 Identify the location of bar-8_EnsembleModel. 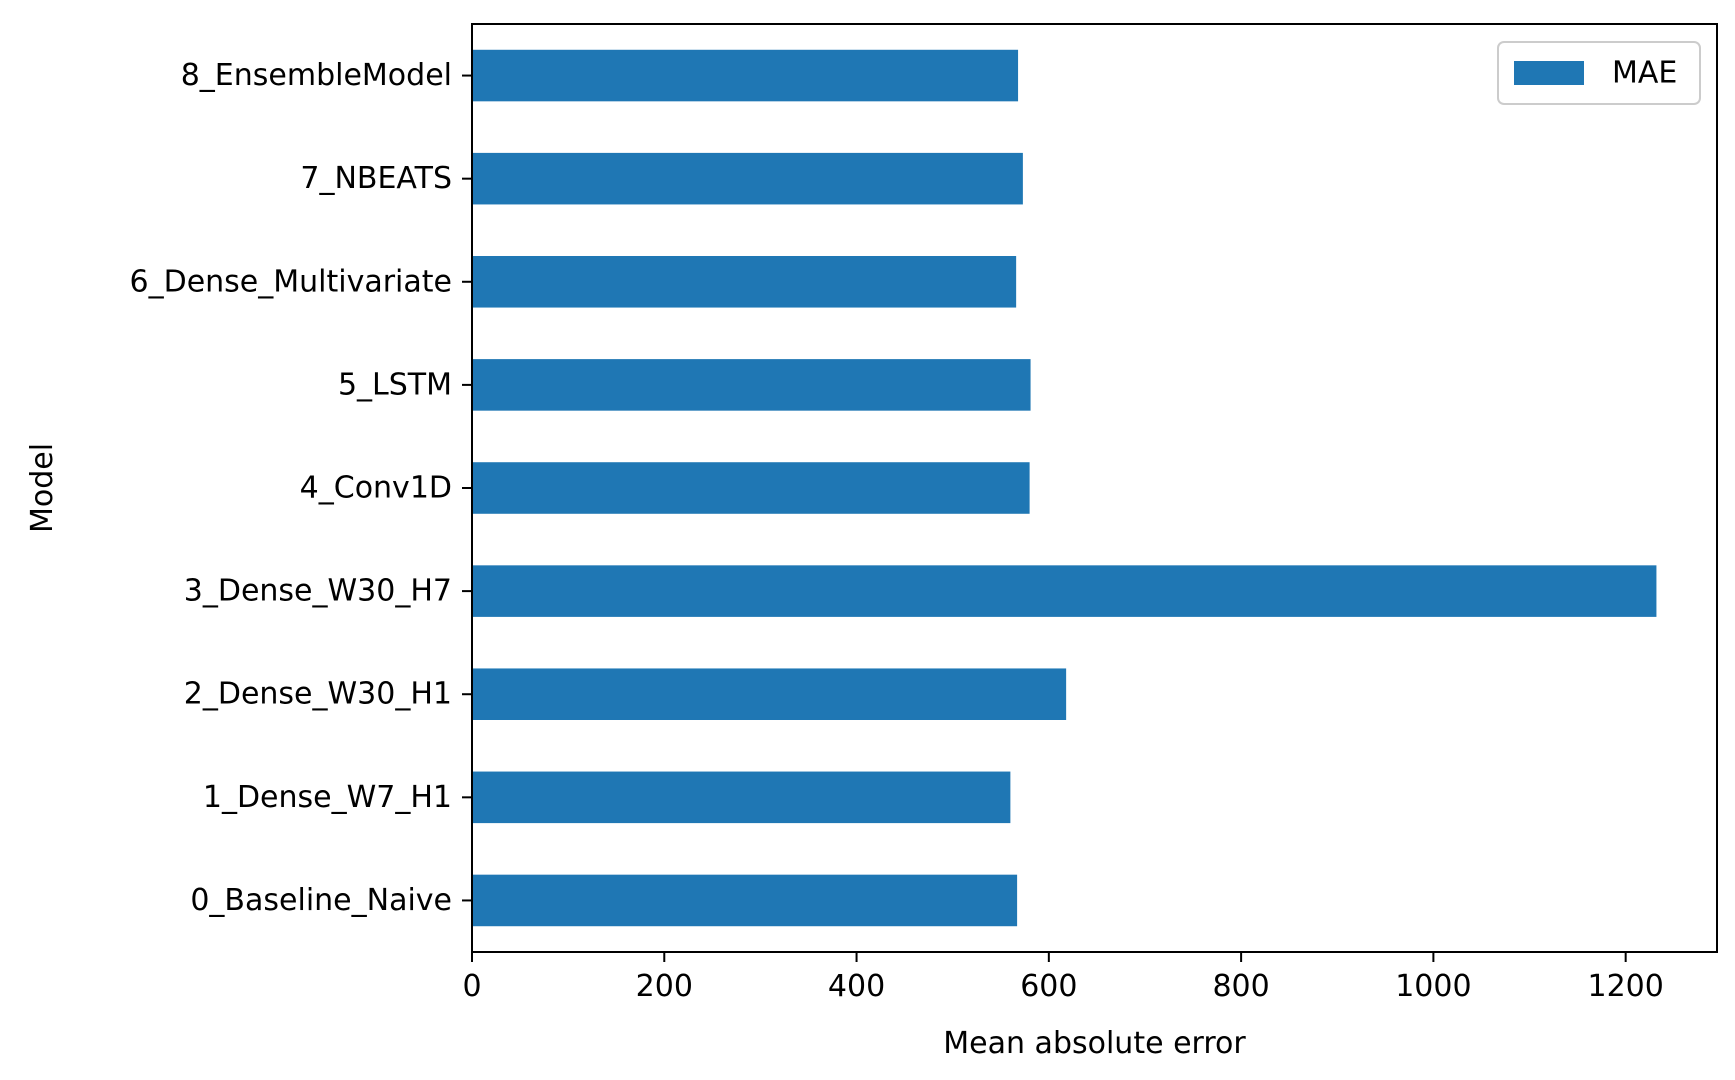
(745, 75).